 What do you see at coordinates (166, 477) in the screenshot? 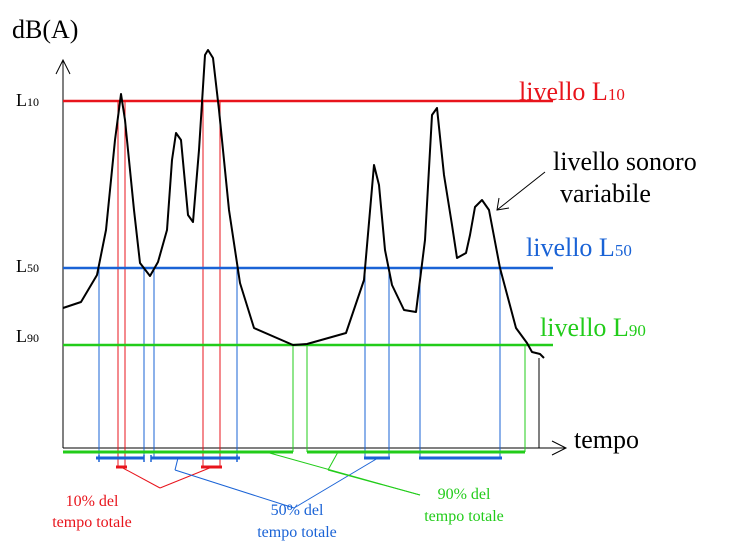
I see `l10-note-leaders` at bounding box center [166, 477].